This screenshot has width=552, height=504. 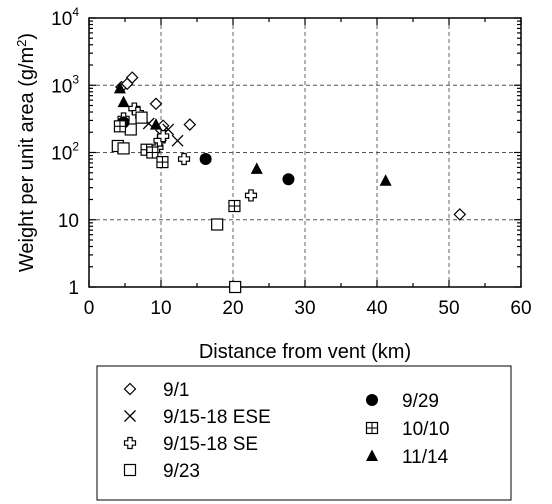 What do you see at coordinates (181, 471) in the screenshot?
I see `legend-label: 9/23` at bounding box center [181, 471].